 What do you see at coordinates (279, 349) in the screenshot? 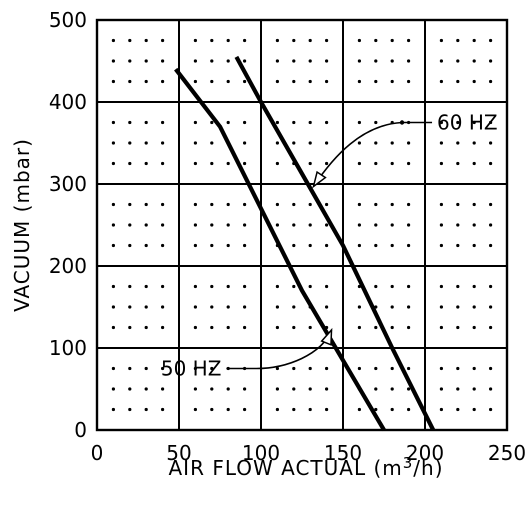
I see `callout-leader-50hz` at bounding box center [279, 349].